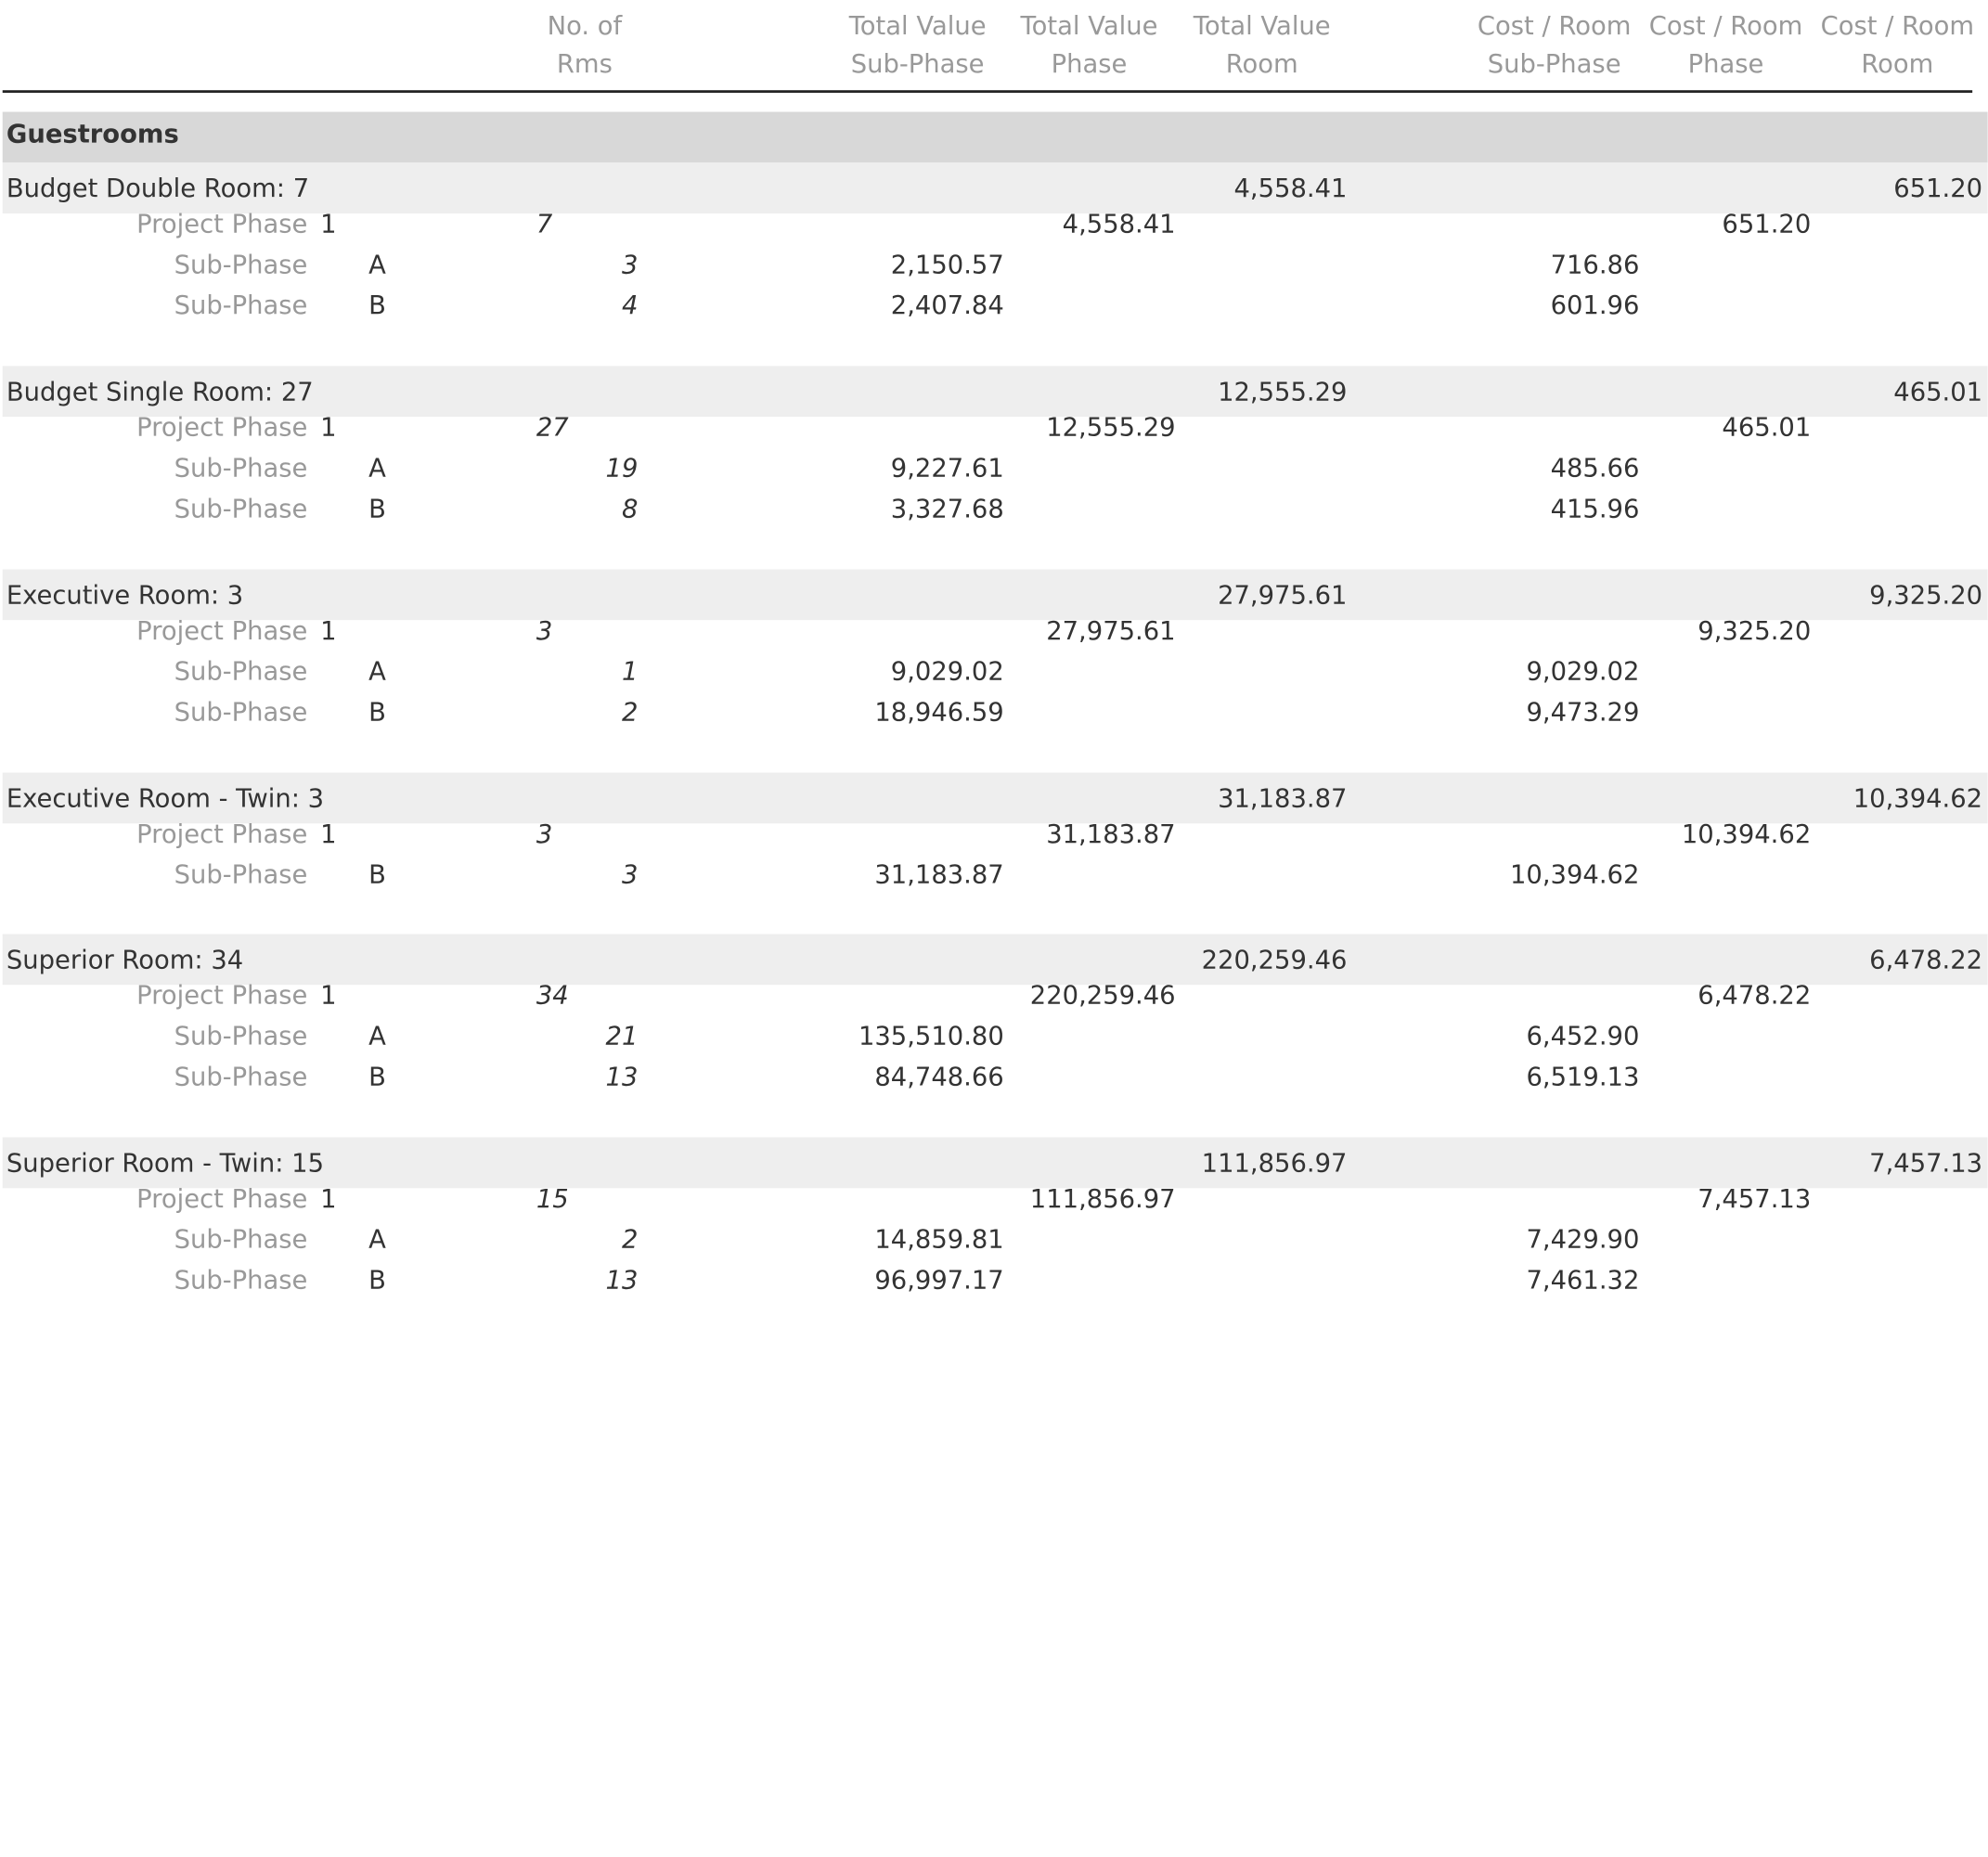  I want to click on sub-phase-cost-per-room: 9,029.02, so click(1583, 671).